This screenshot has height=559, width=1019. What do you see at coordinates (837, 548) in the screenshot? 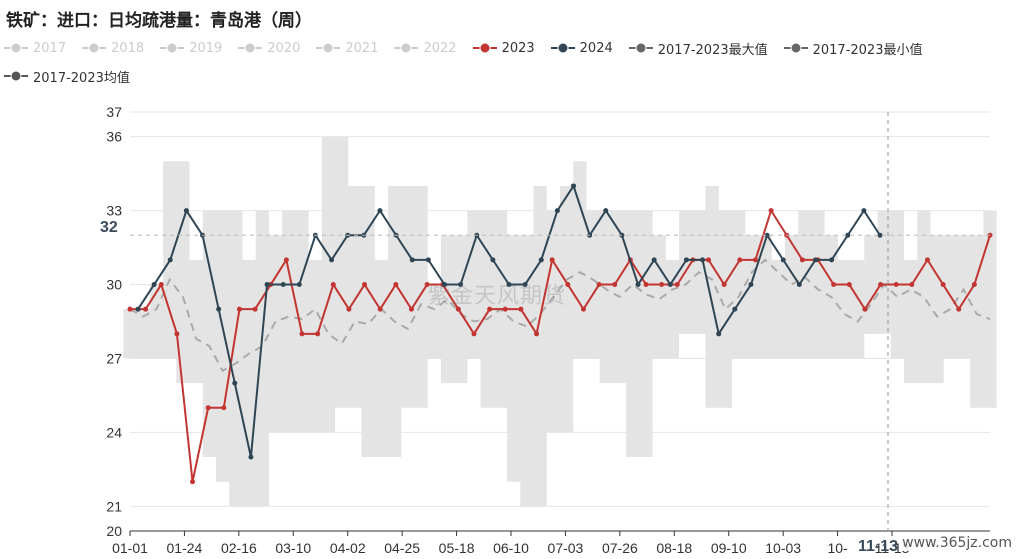
I see `x-tick-label: 10-` at bounding box center [837, 548].